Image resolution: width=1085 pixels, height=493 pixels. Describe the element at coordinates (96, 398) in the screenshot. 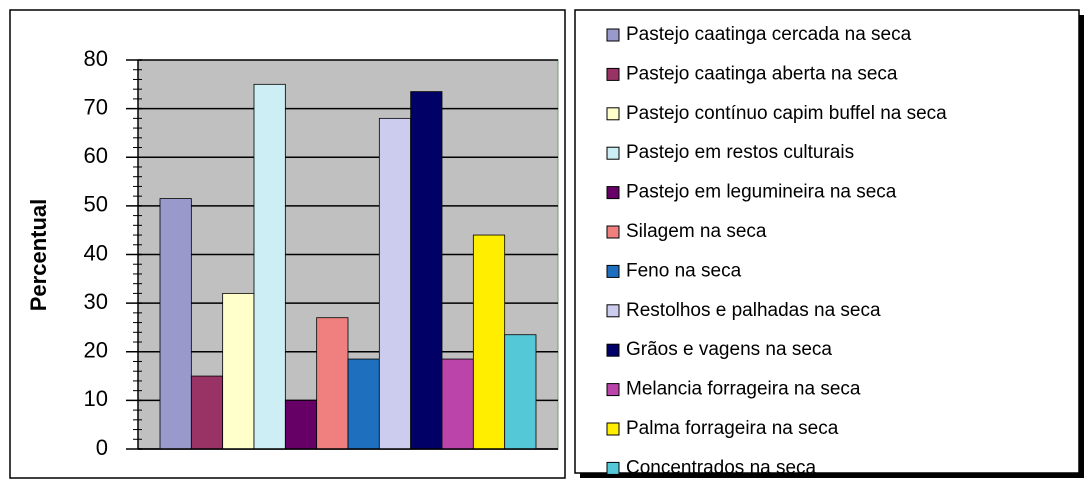

I see `y-tick-label: 10` at that location.